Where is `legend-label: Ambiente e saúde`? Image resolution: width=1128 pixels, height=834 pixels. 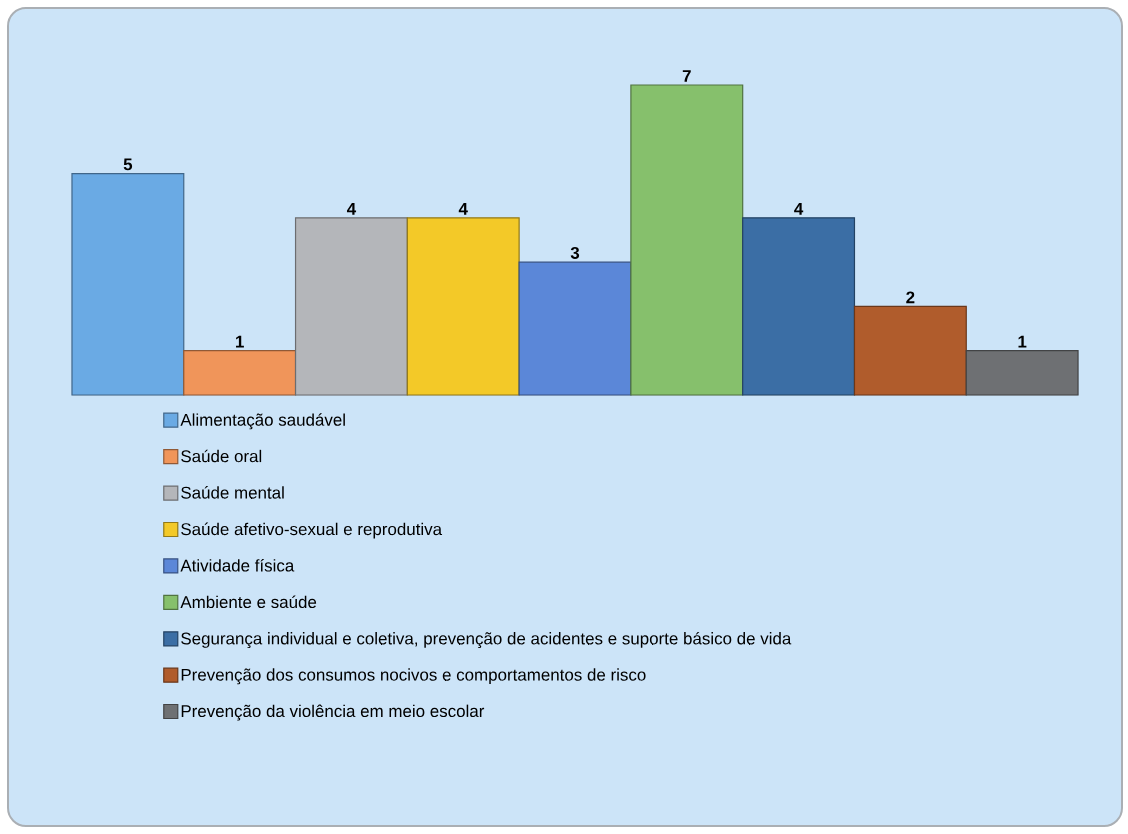 legend-label: Ambiente e saúde is located at coordinates (248, 602).